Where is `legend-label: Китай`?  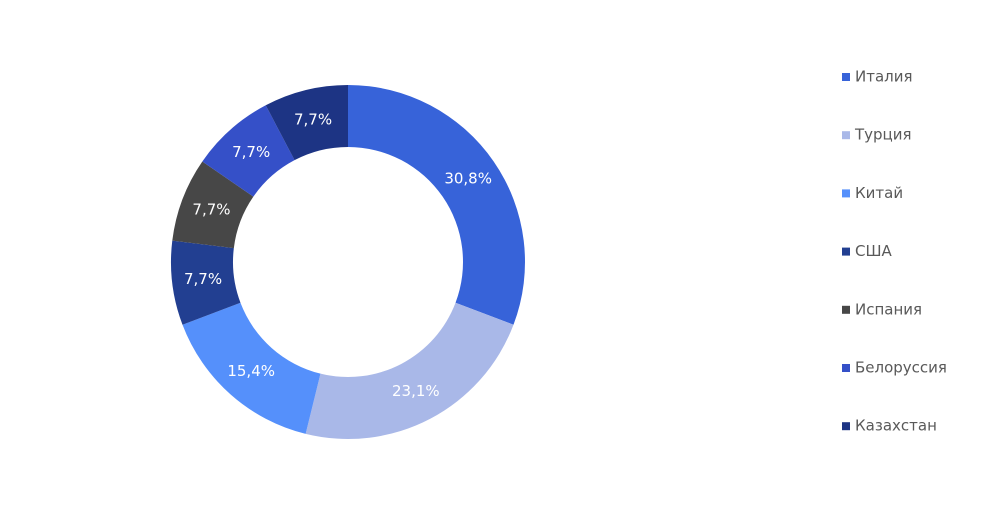 legend-label: Китай is located at coordinates (879, 193).